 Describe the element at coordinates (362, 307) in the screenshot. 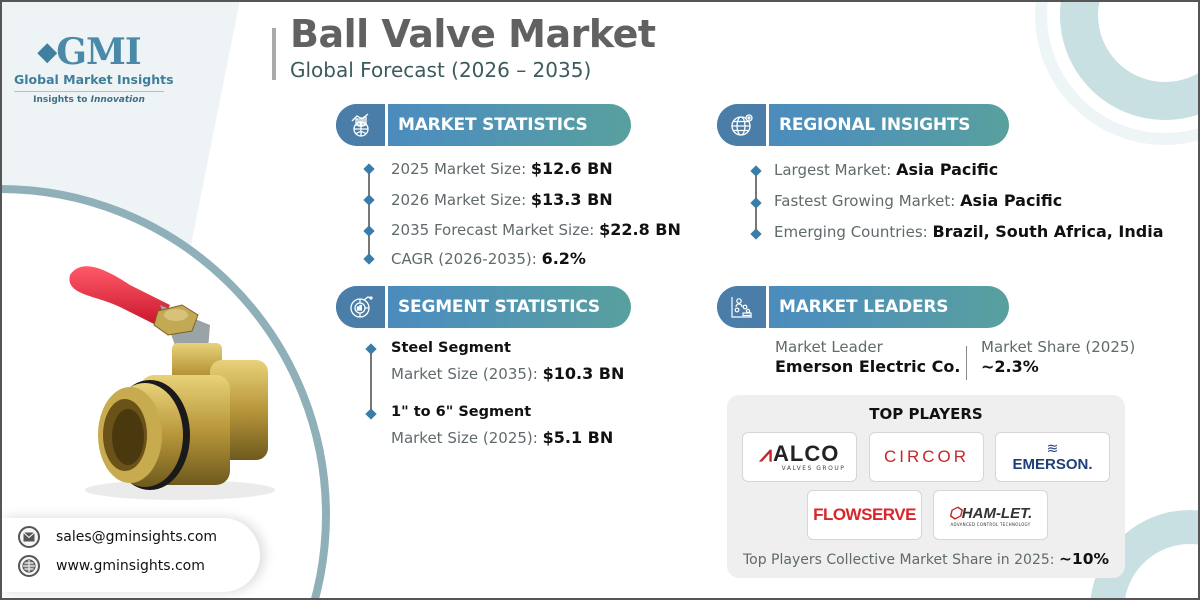

I see `pie-chart-icon` at that location.